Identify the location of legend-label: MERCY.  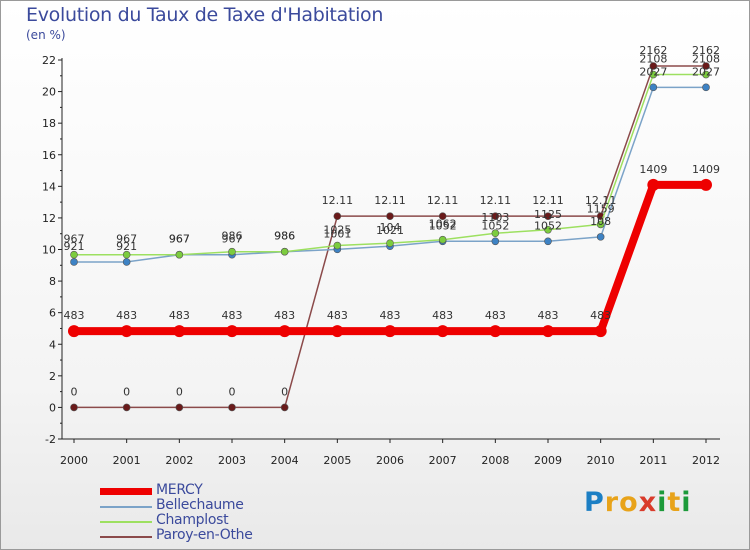
(179, 490).